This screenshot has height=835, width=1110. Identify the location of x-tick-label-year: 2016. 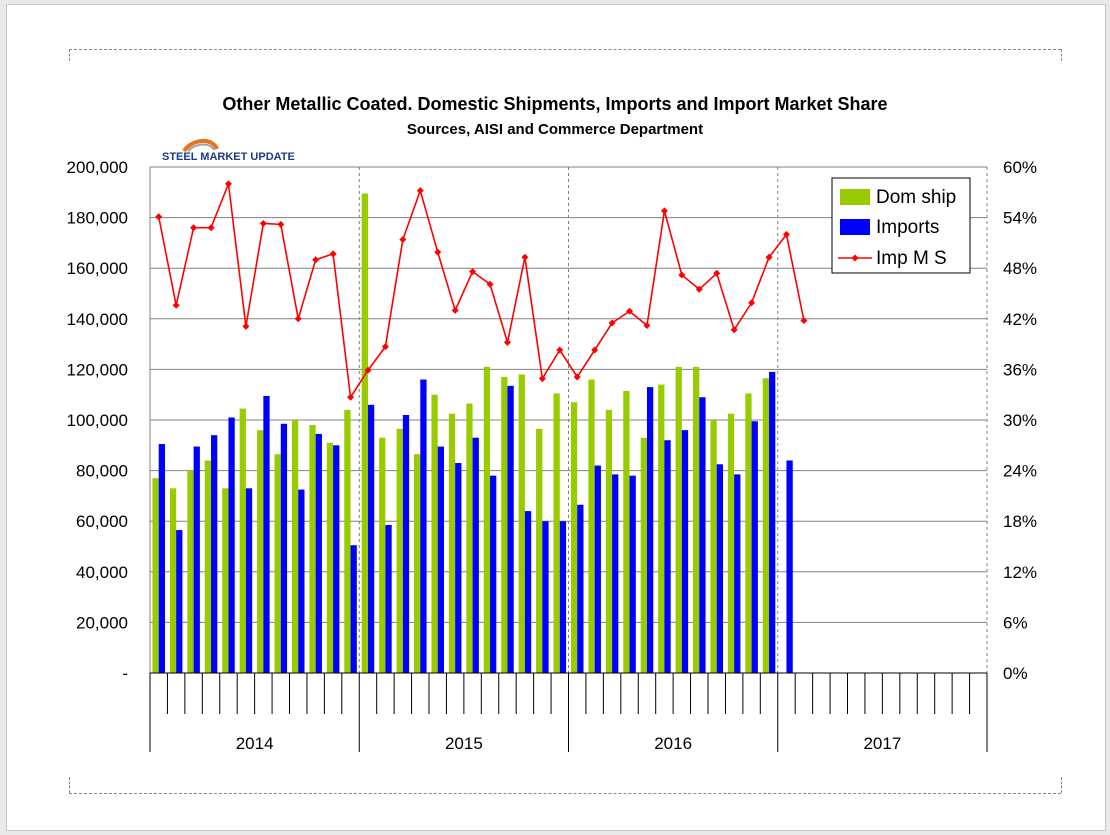
(673, 743).